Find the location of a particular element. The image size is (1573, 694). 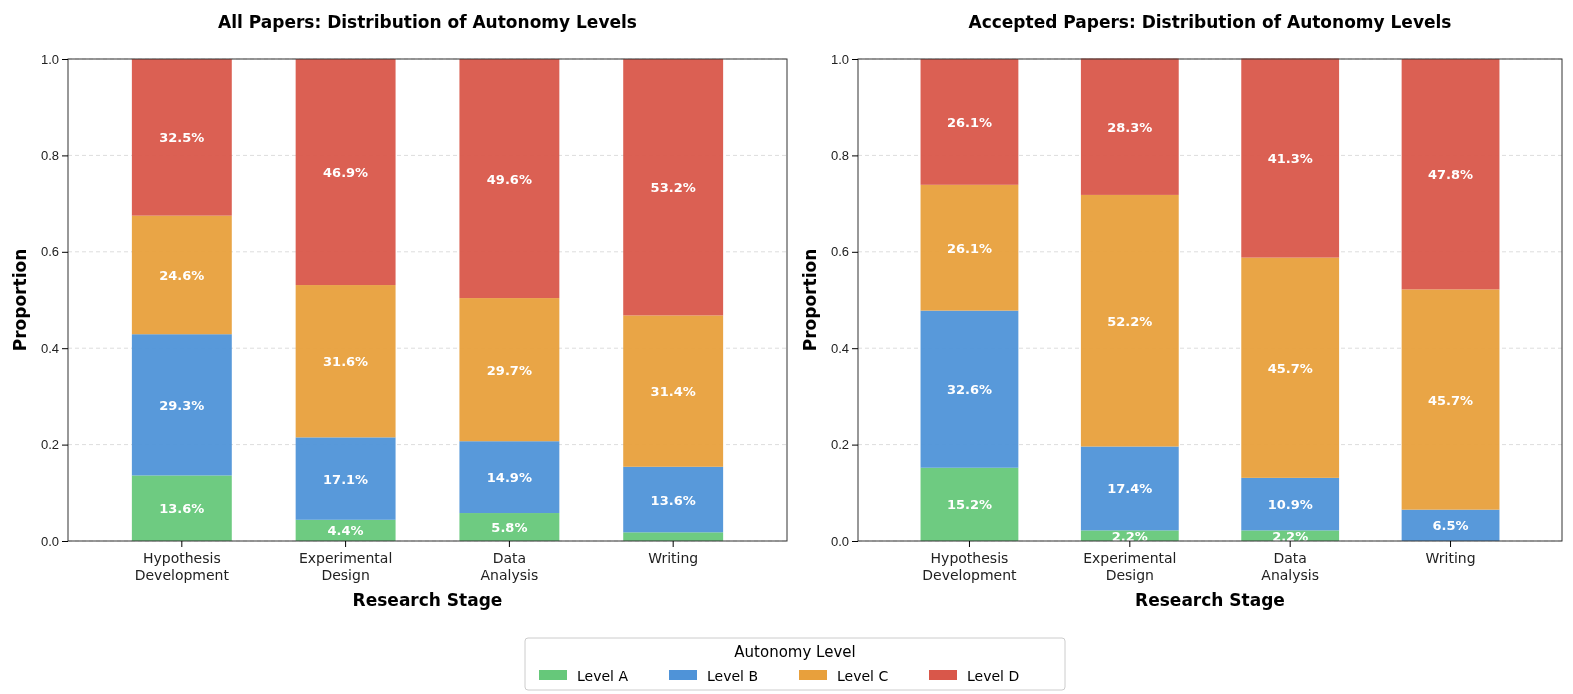

data-label: 47.8% is located at coordinates (1450, 175).